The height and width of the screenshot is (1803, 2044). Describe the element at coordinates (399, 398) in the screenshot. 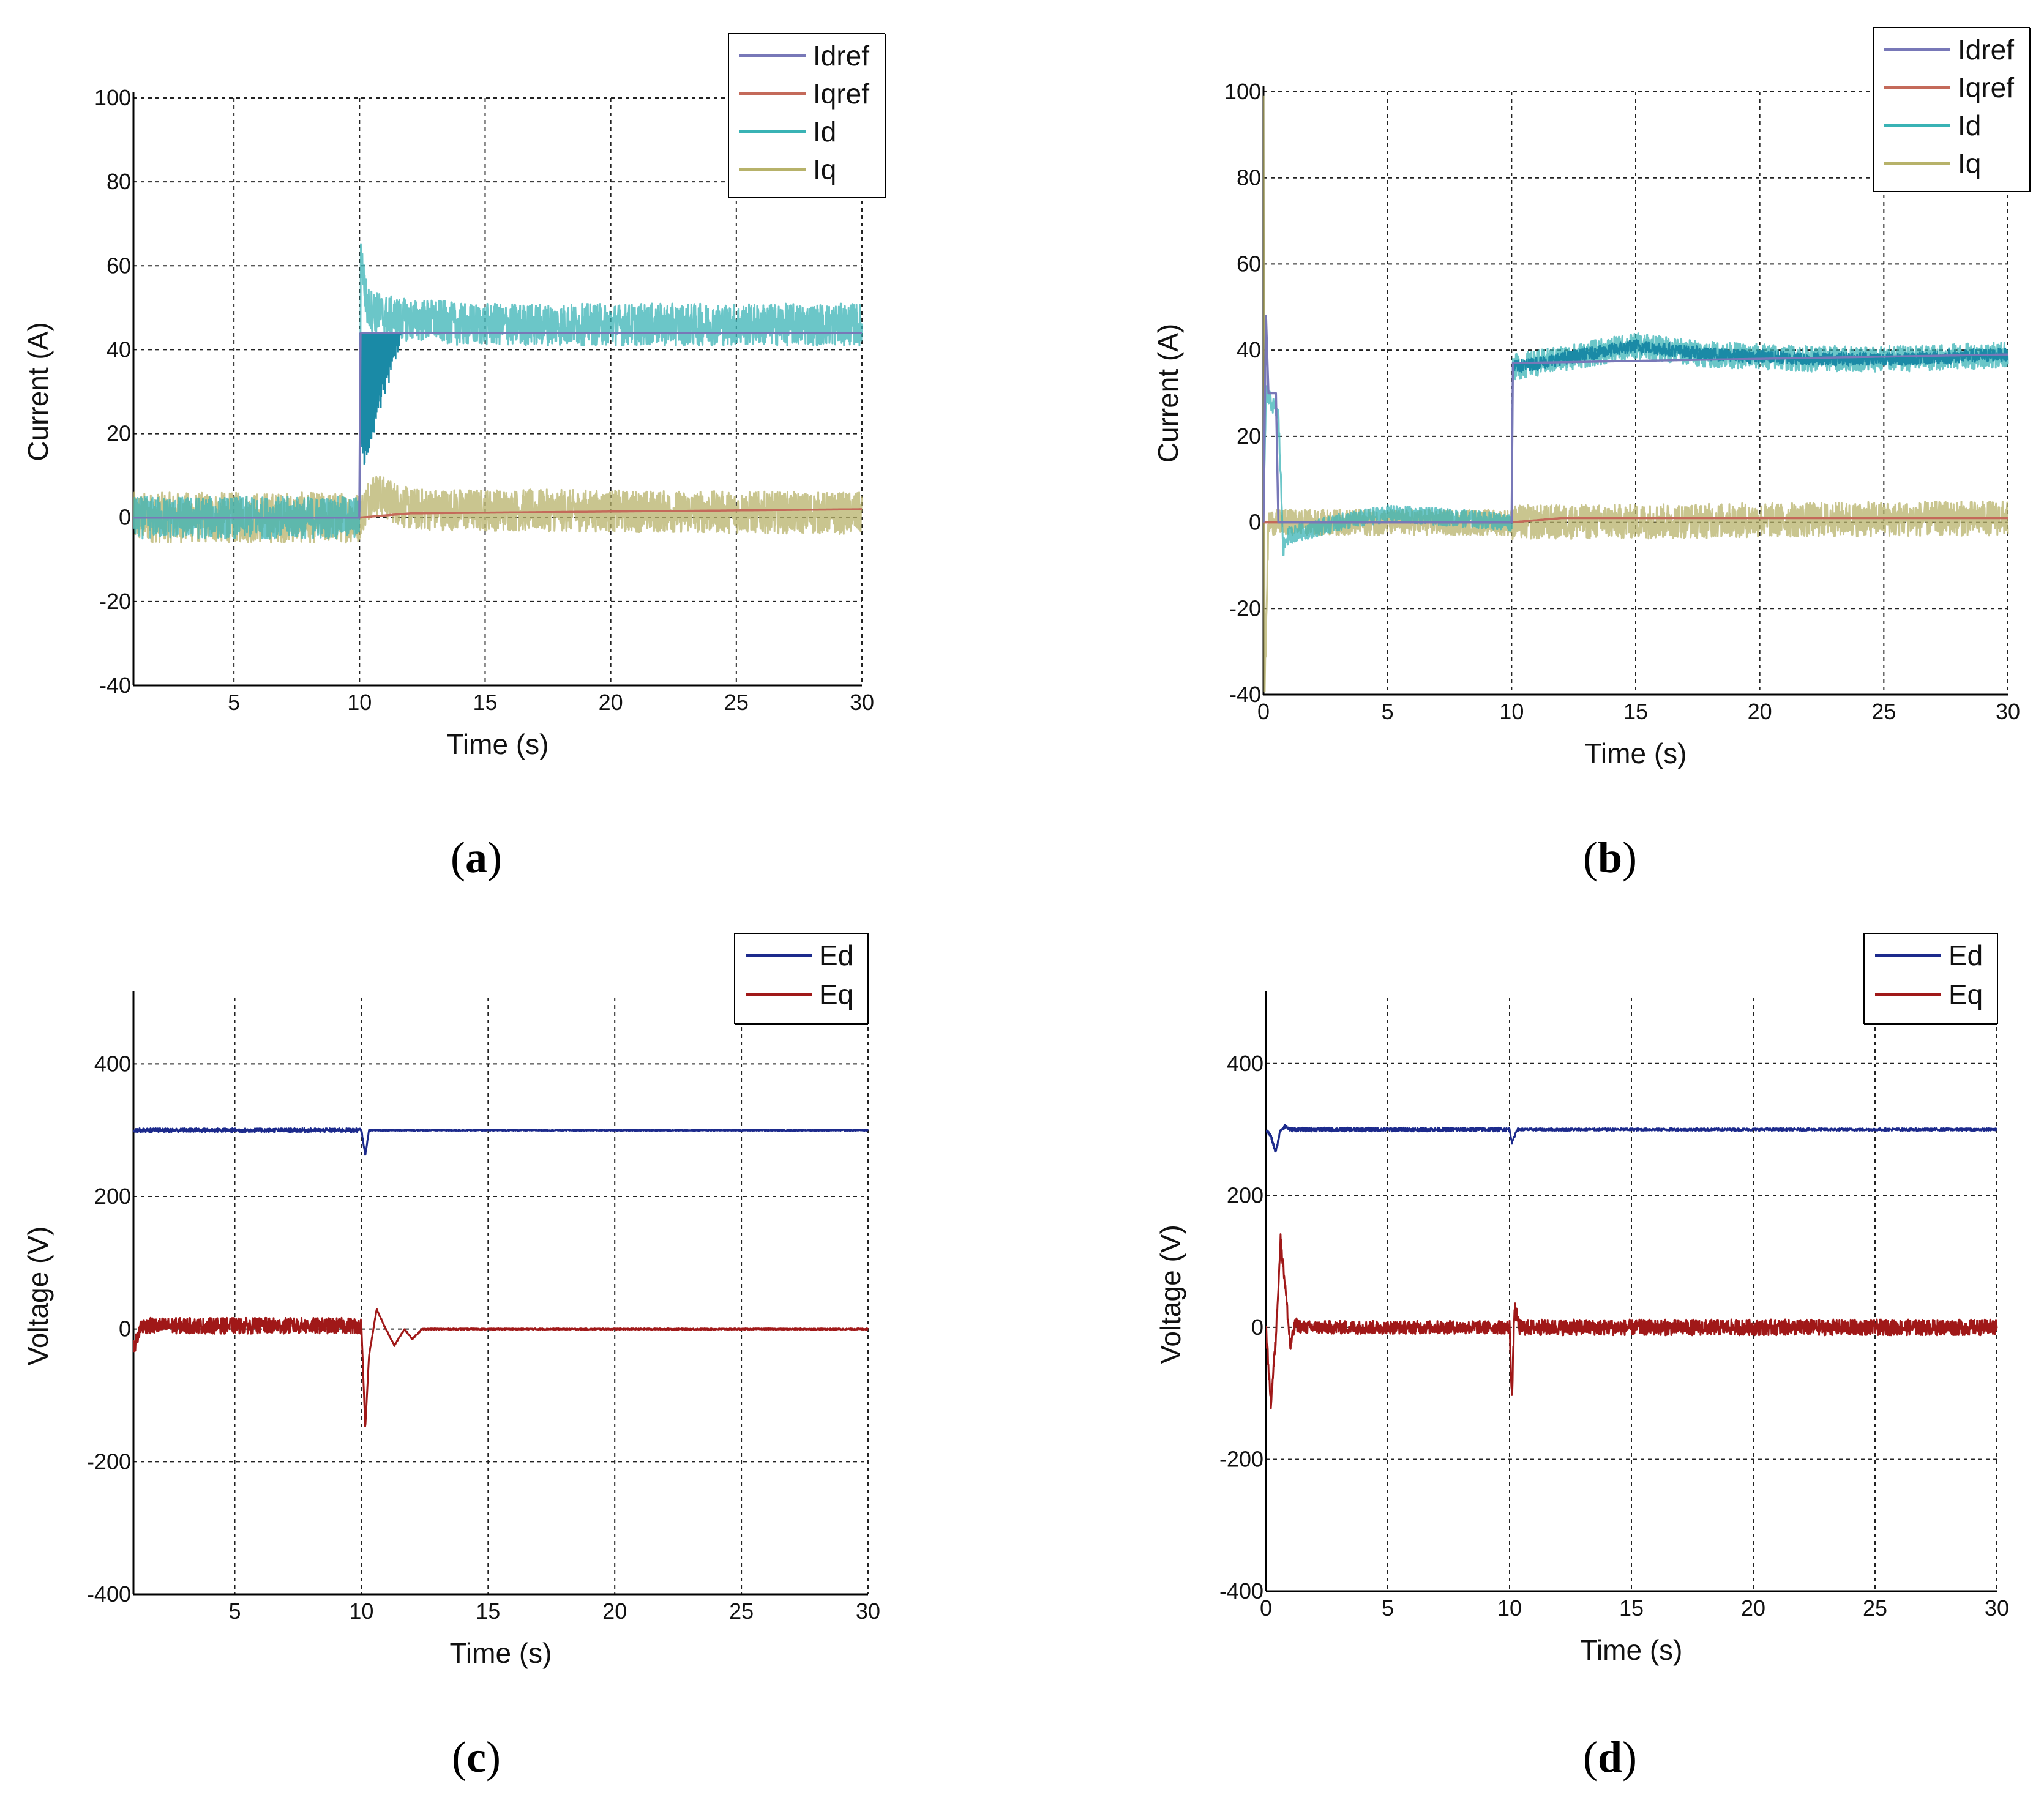

I see `series-id-transient` at that location.